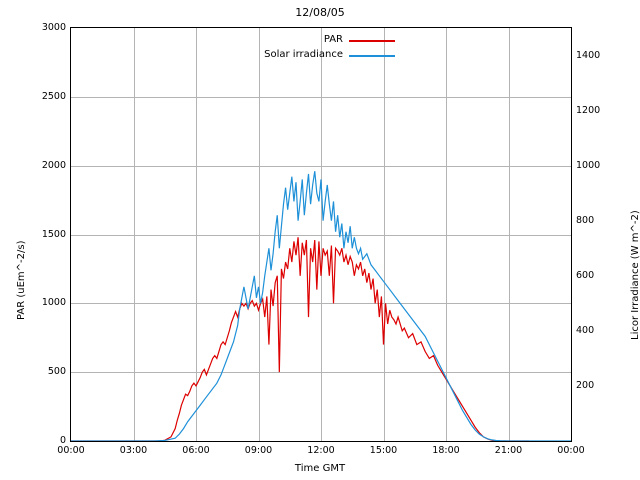 The height and width of the screenshot is (480, 640). What do you see at coordinates (508, 450) in the screenshot?
I see `x-tick-label: 21:00` at bounding box center [508, 450].